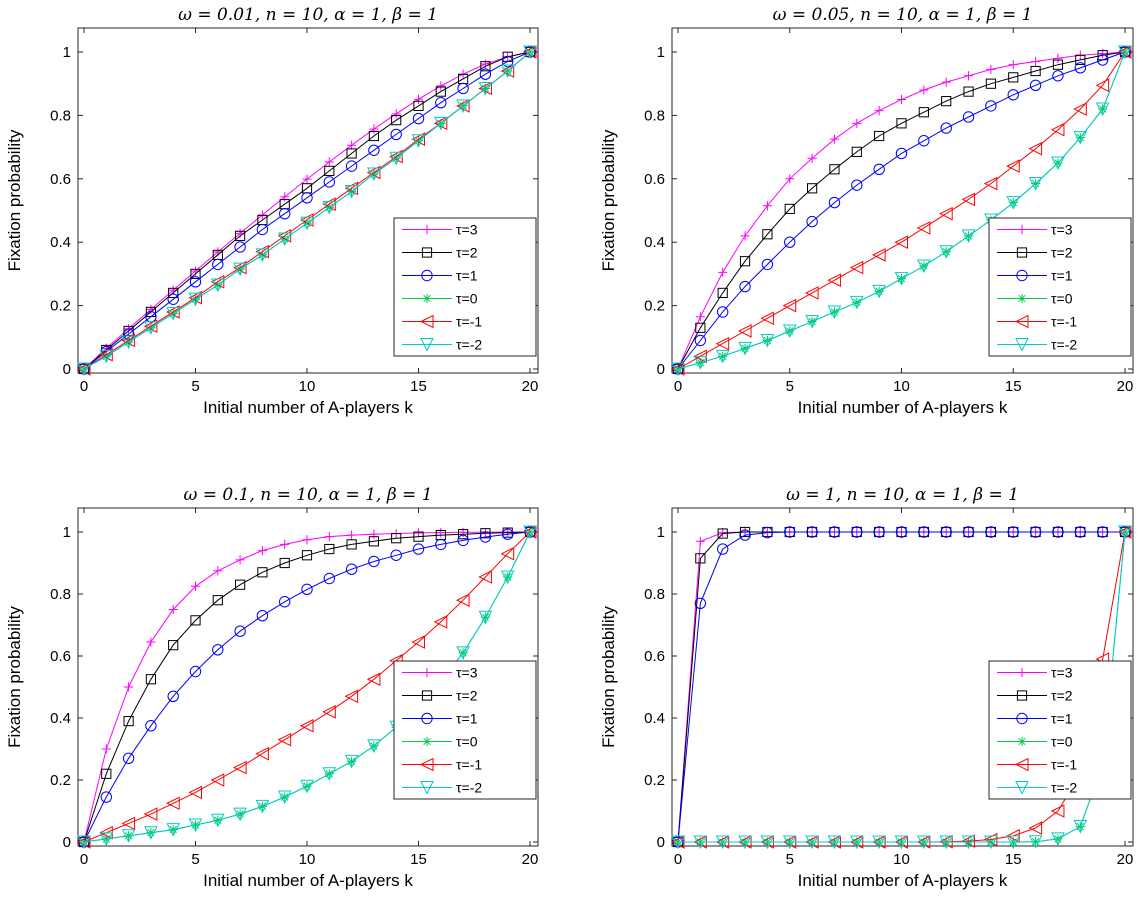  Describe the element at coordinates (467, 719) in the screenshot. I see `legend-entry: τ=1` at that location.